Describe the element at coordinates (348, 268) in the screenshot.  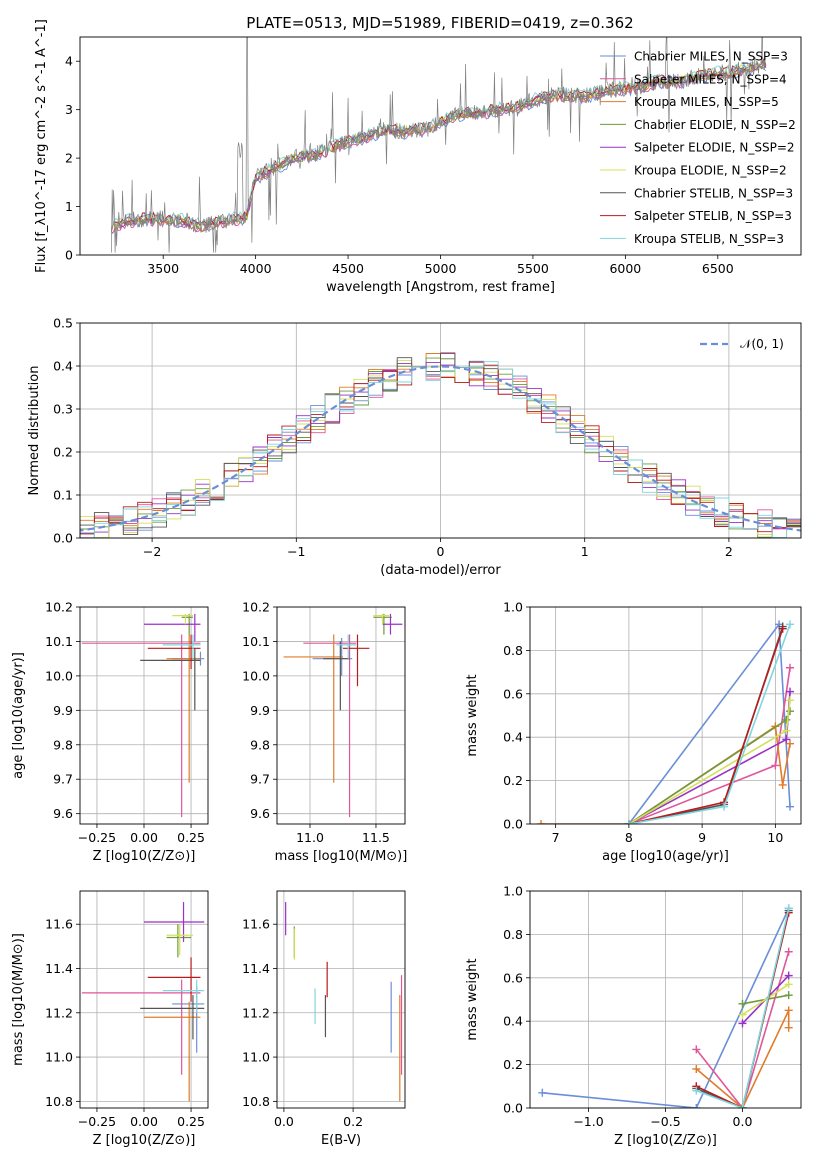
I see `x-tick-label: 4500` at that location.